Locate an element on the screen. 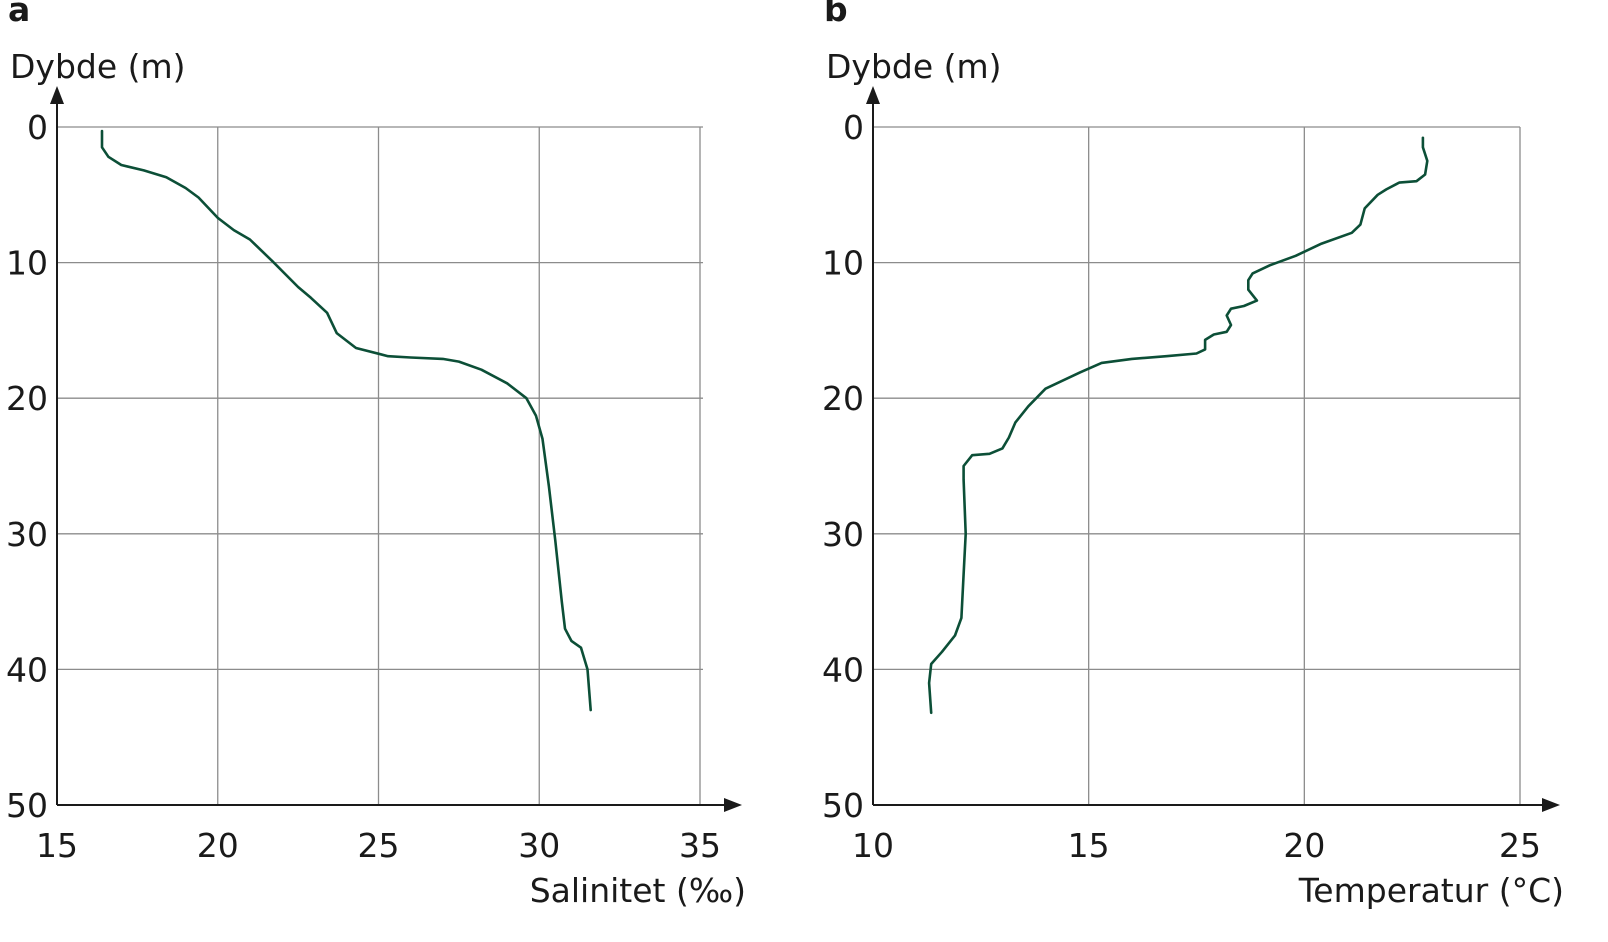  x-axis-label: Salinitet (‰) is located at coordinates (638, 890).